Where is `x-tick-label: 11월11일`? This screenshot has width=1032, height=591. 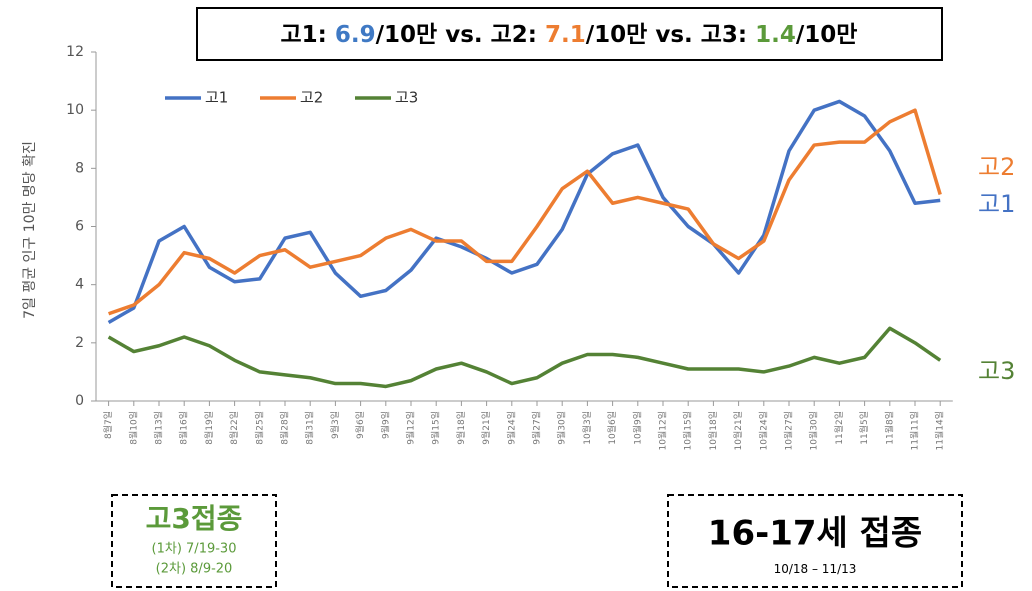 x-tick-label: 11월11일 is located at coordinates (915, 430).